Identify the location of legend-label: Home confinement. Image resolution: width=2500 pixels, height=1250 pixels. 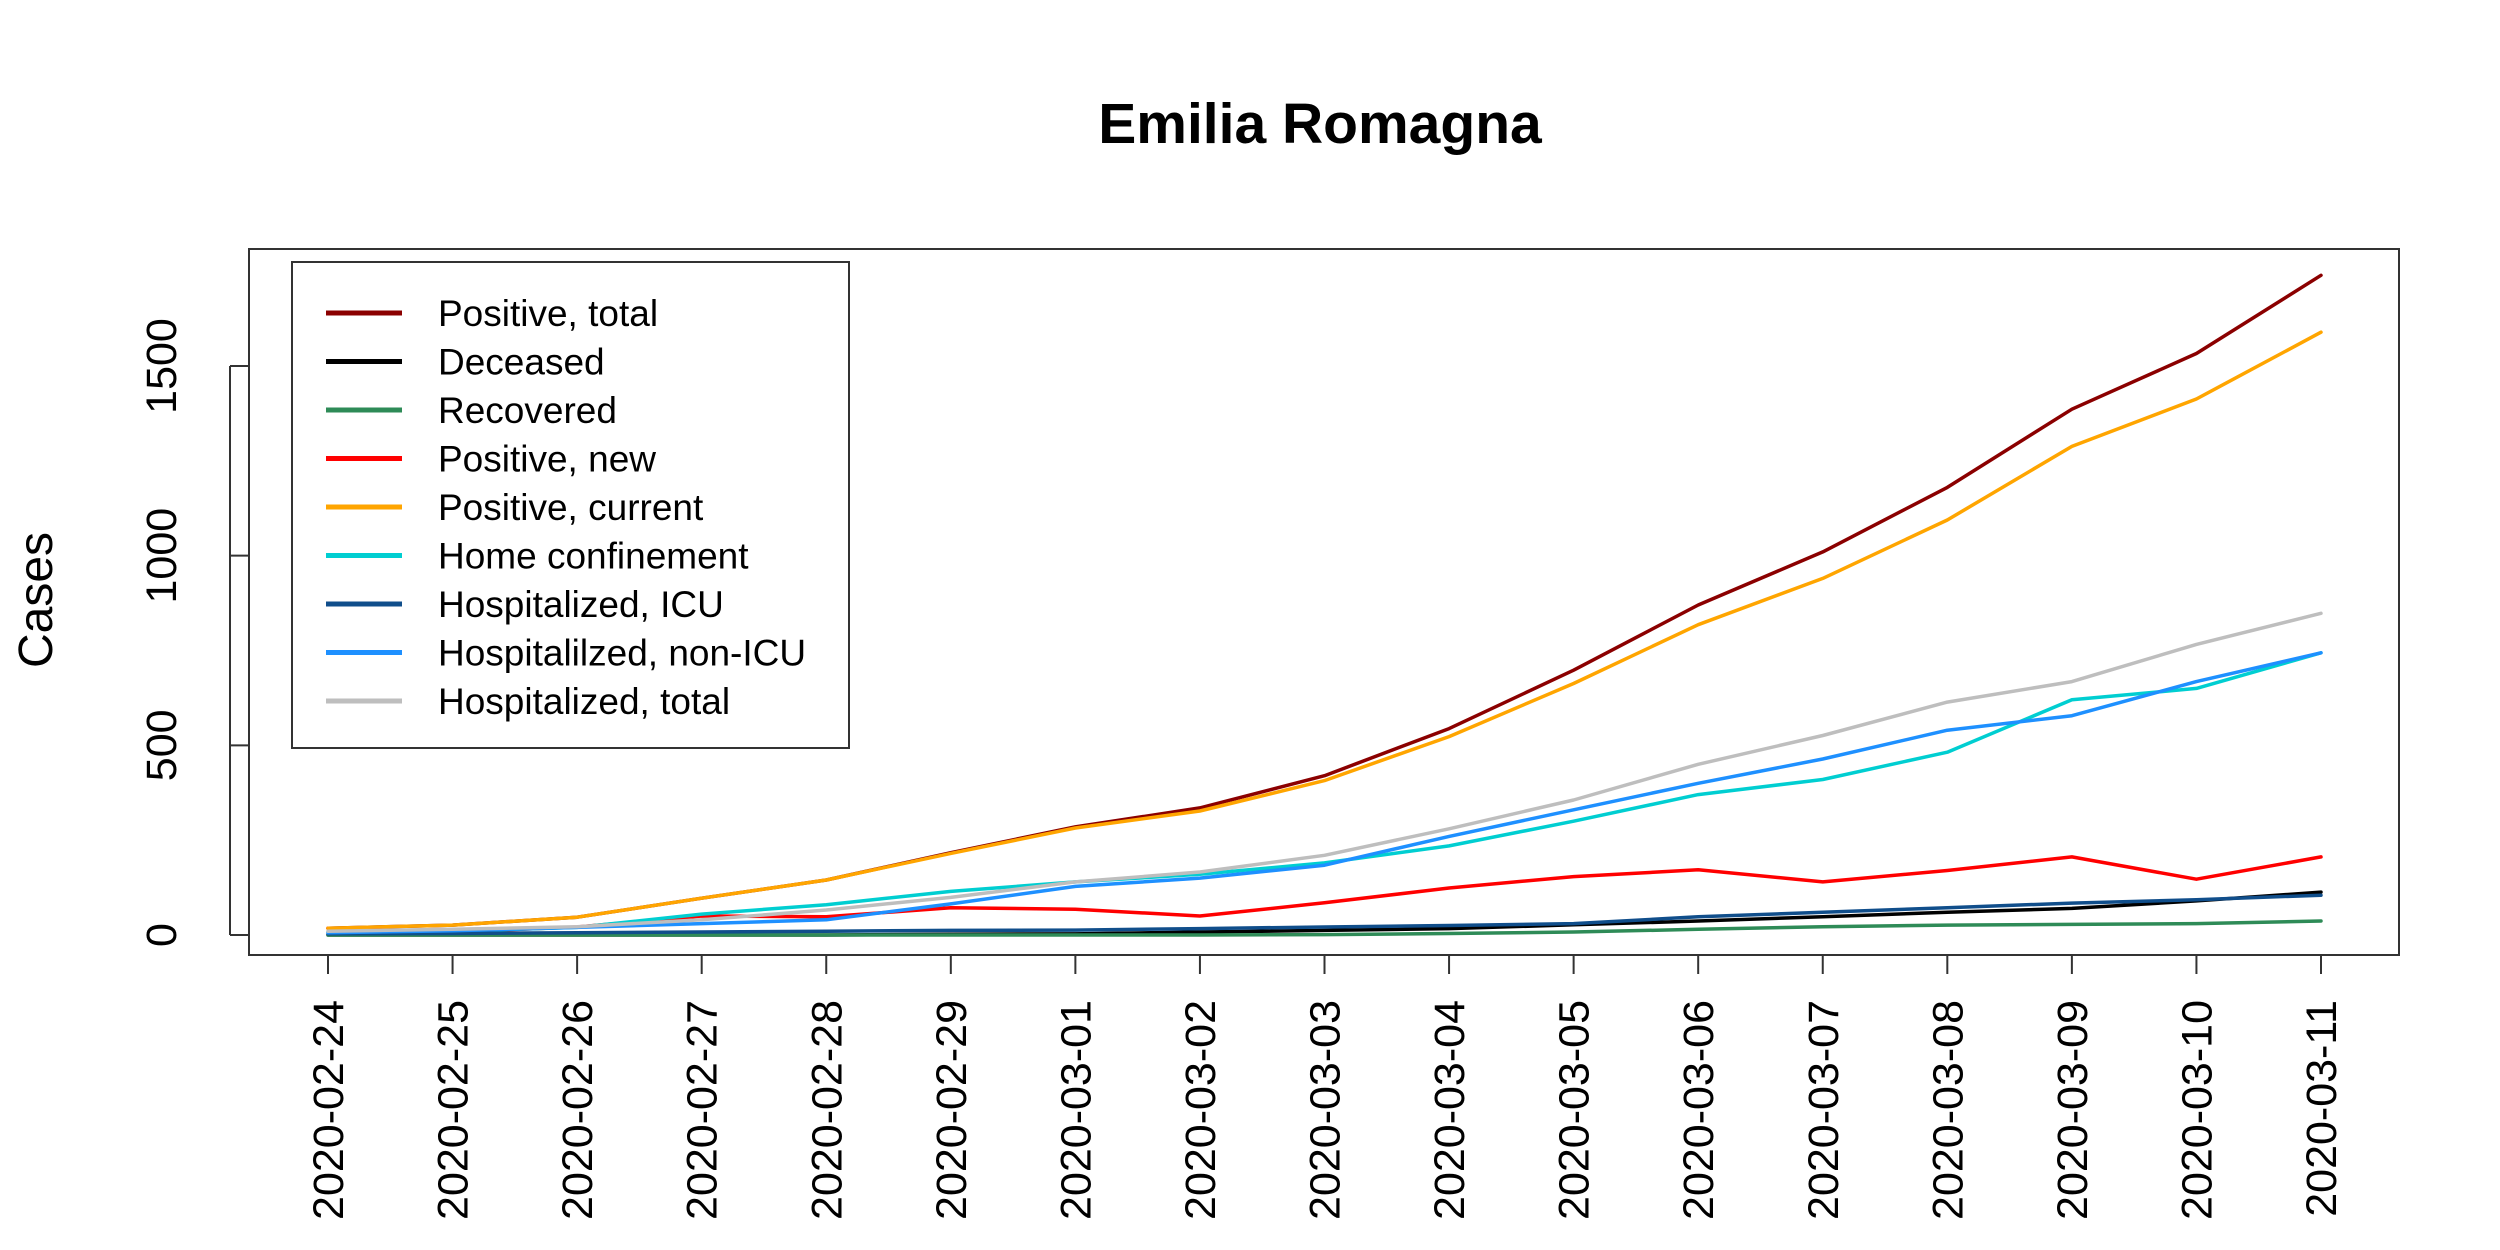
(593, 556).